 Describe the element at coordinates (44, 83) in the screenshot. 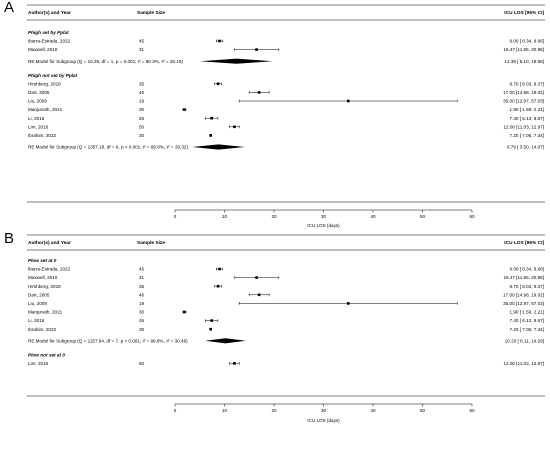

I see `panel-a-study-name: Hirshberg, 2018` at that location.